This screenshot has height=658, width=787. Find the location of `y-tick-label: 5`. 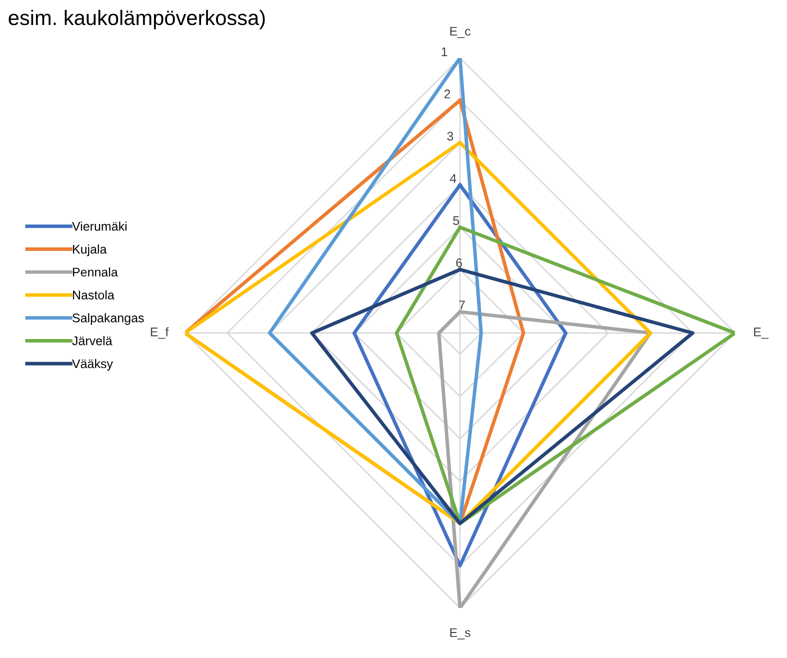

y-tick-label: 5 is located at coordinates (456, 221).